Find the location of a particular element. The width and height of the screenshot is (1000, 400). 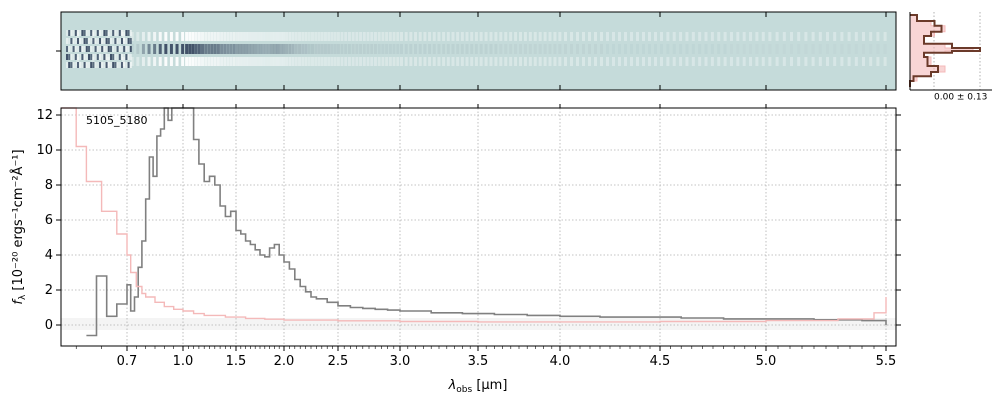

y-tick-label: 8 is located at coordinates (49, 185).